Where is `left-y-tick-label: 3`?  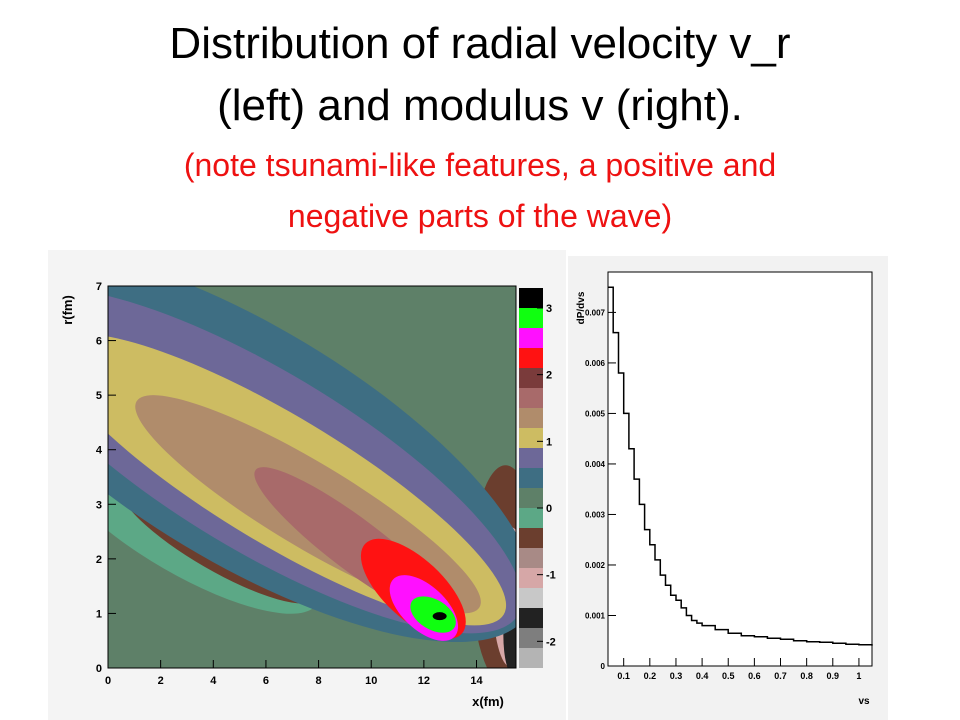 left-y-tick-label: 3 is located at coordinates (99, 505).